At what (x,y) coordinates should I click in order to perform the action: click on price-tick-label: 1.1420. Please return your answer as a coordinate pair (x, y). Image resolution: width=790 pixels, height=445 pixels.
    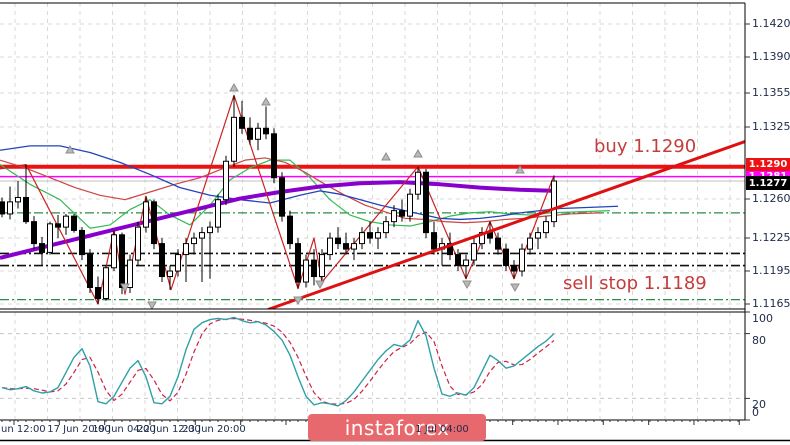
    Looking at the image, I should click on (771, 23).